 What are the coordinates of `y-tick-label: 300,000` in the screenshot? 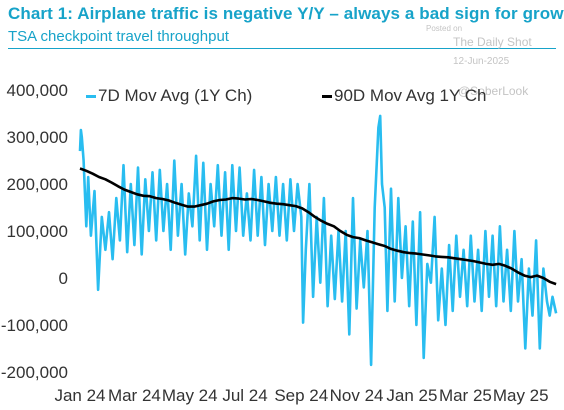 It's located at (37, 137).